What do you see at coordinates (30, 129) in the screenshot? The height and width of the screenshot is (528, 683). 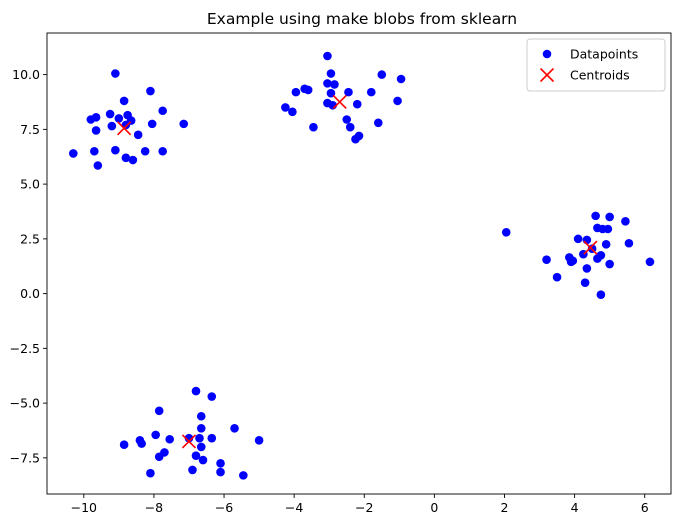 I see `y-tick-label: 7.5` at bounding box center [30, 129].